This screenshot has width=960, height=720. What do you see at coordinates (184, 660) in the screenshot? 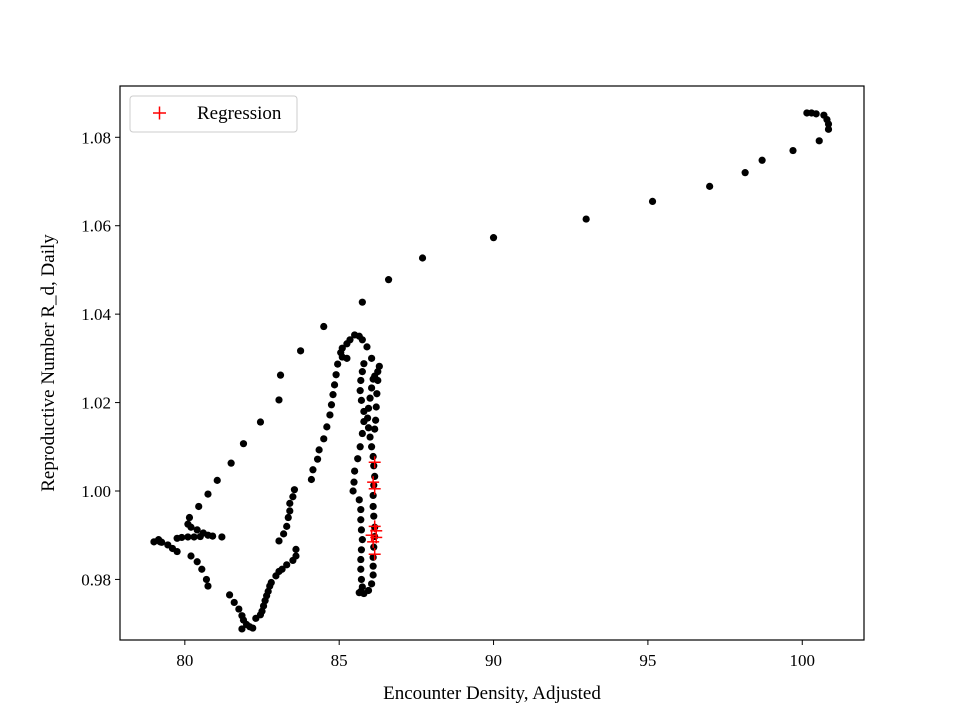
I see `x-tick-label: 80` at bounding box center [184, 660].